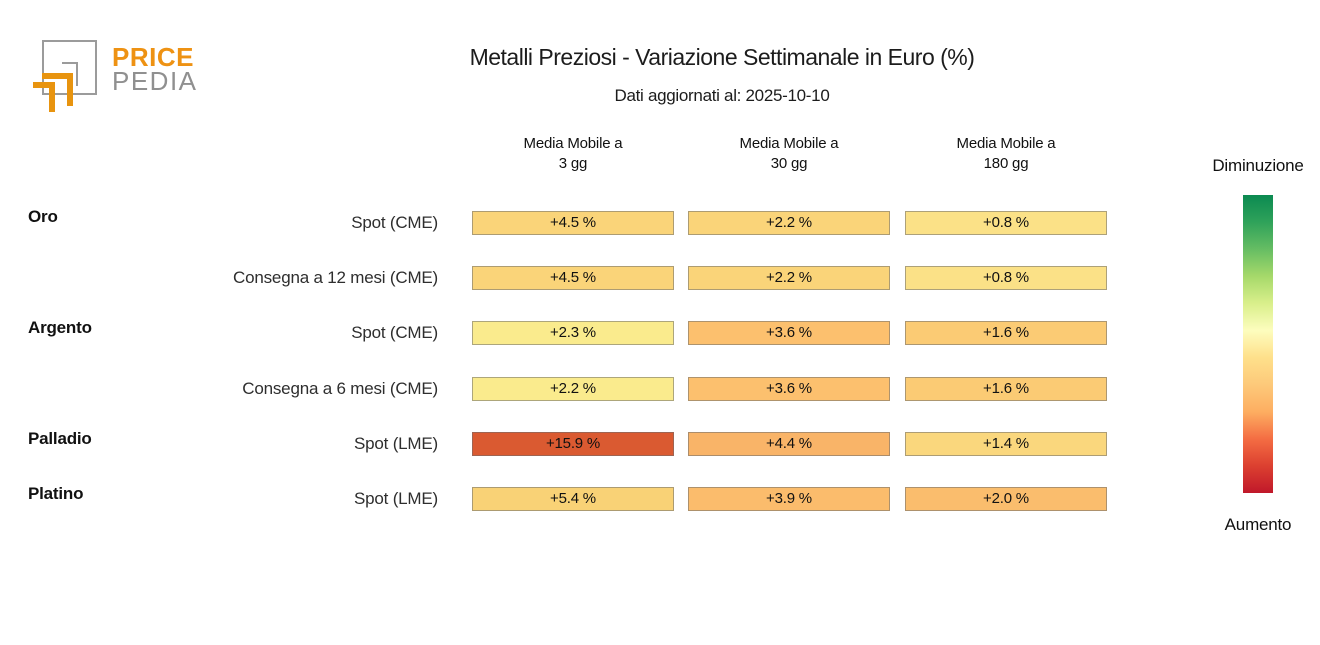 This screenshot has width=1320, height=645. Describe the element at coordinates (789, 499) in the screenshot. I see `heatmap-cell: +3.9 %` at that location.